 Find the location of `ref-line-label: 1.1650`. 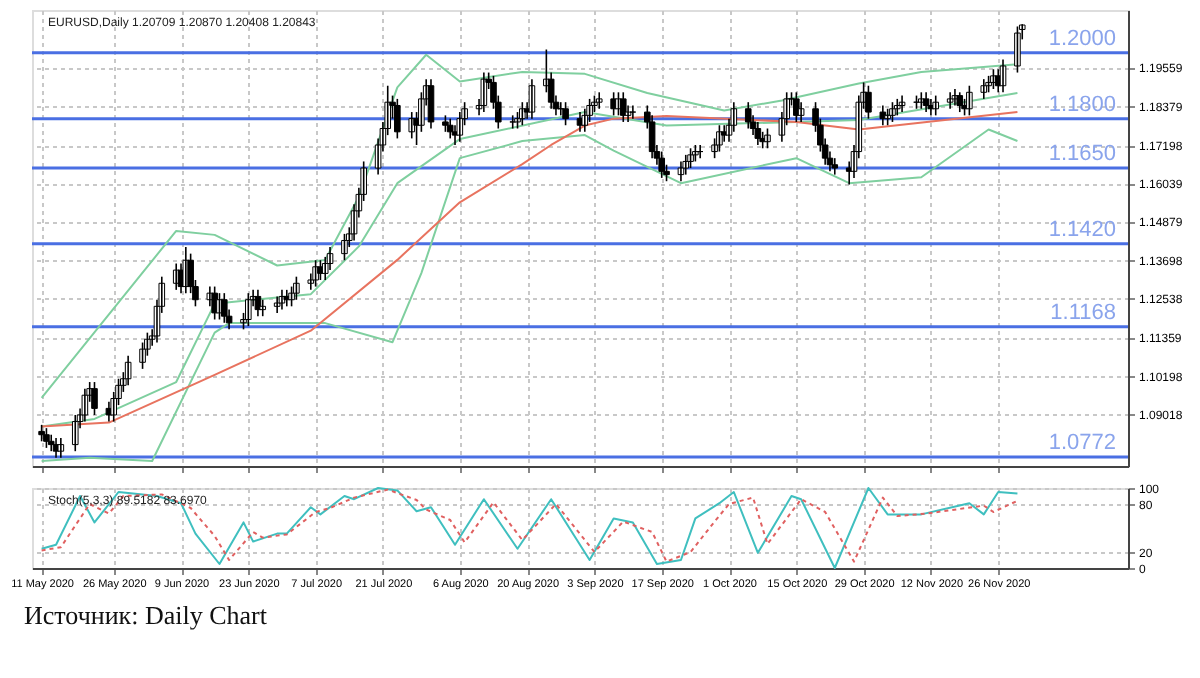

ref-line-label: 1.1650 is located at coordinates (1082, 154).